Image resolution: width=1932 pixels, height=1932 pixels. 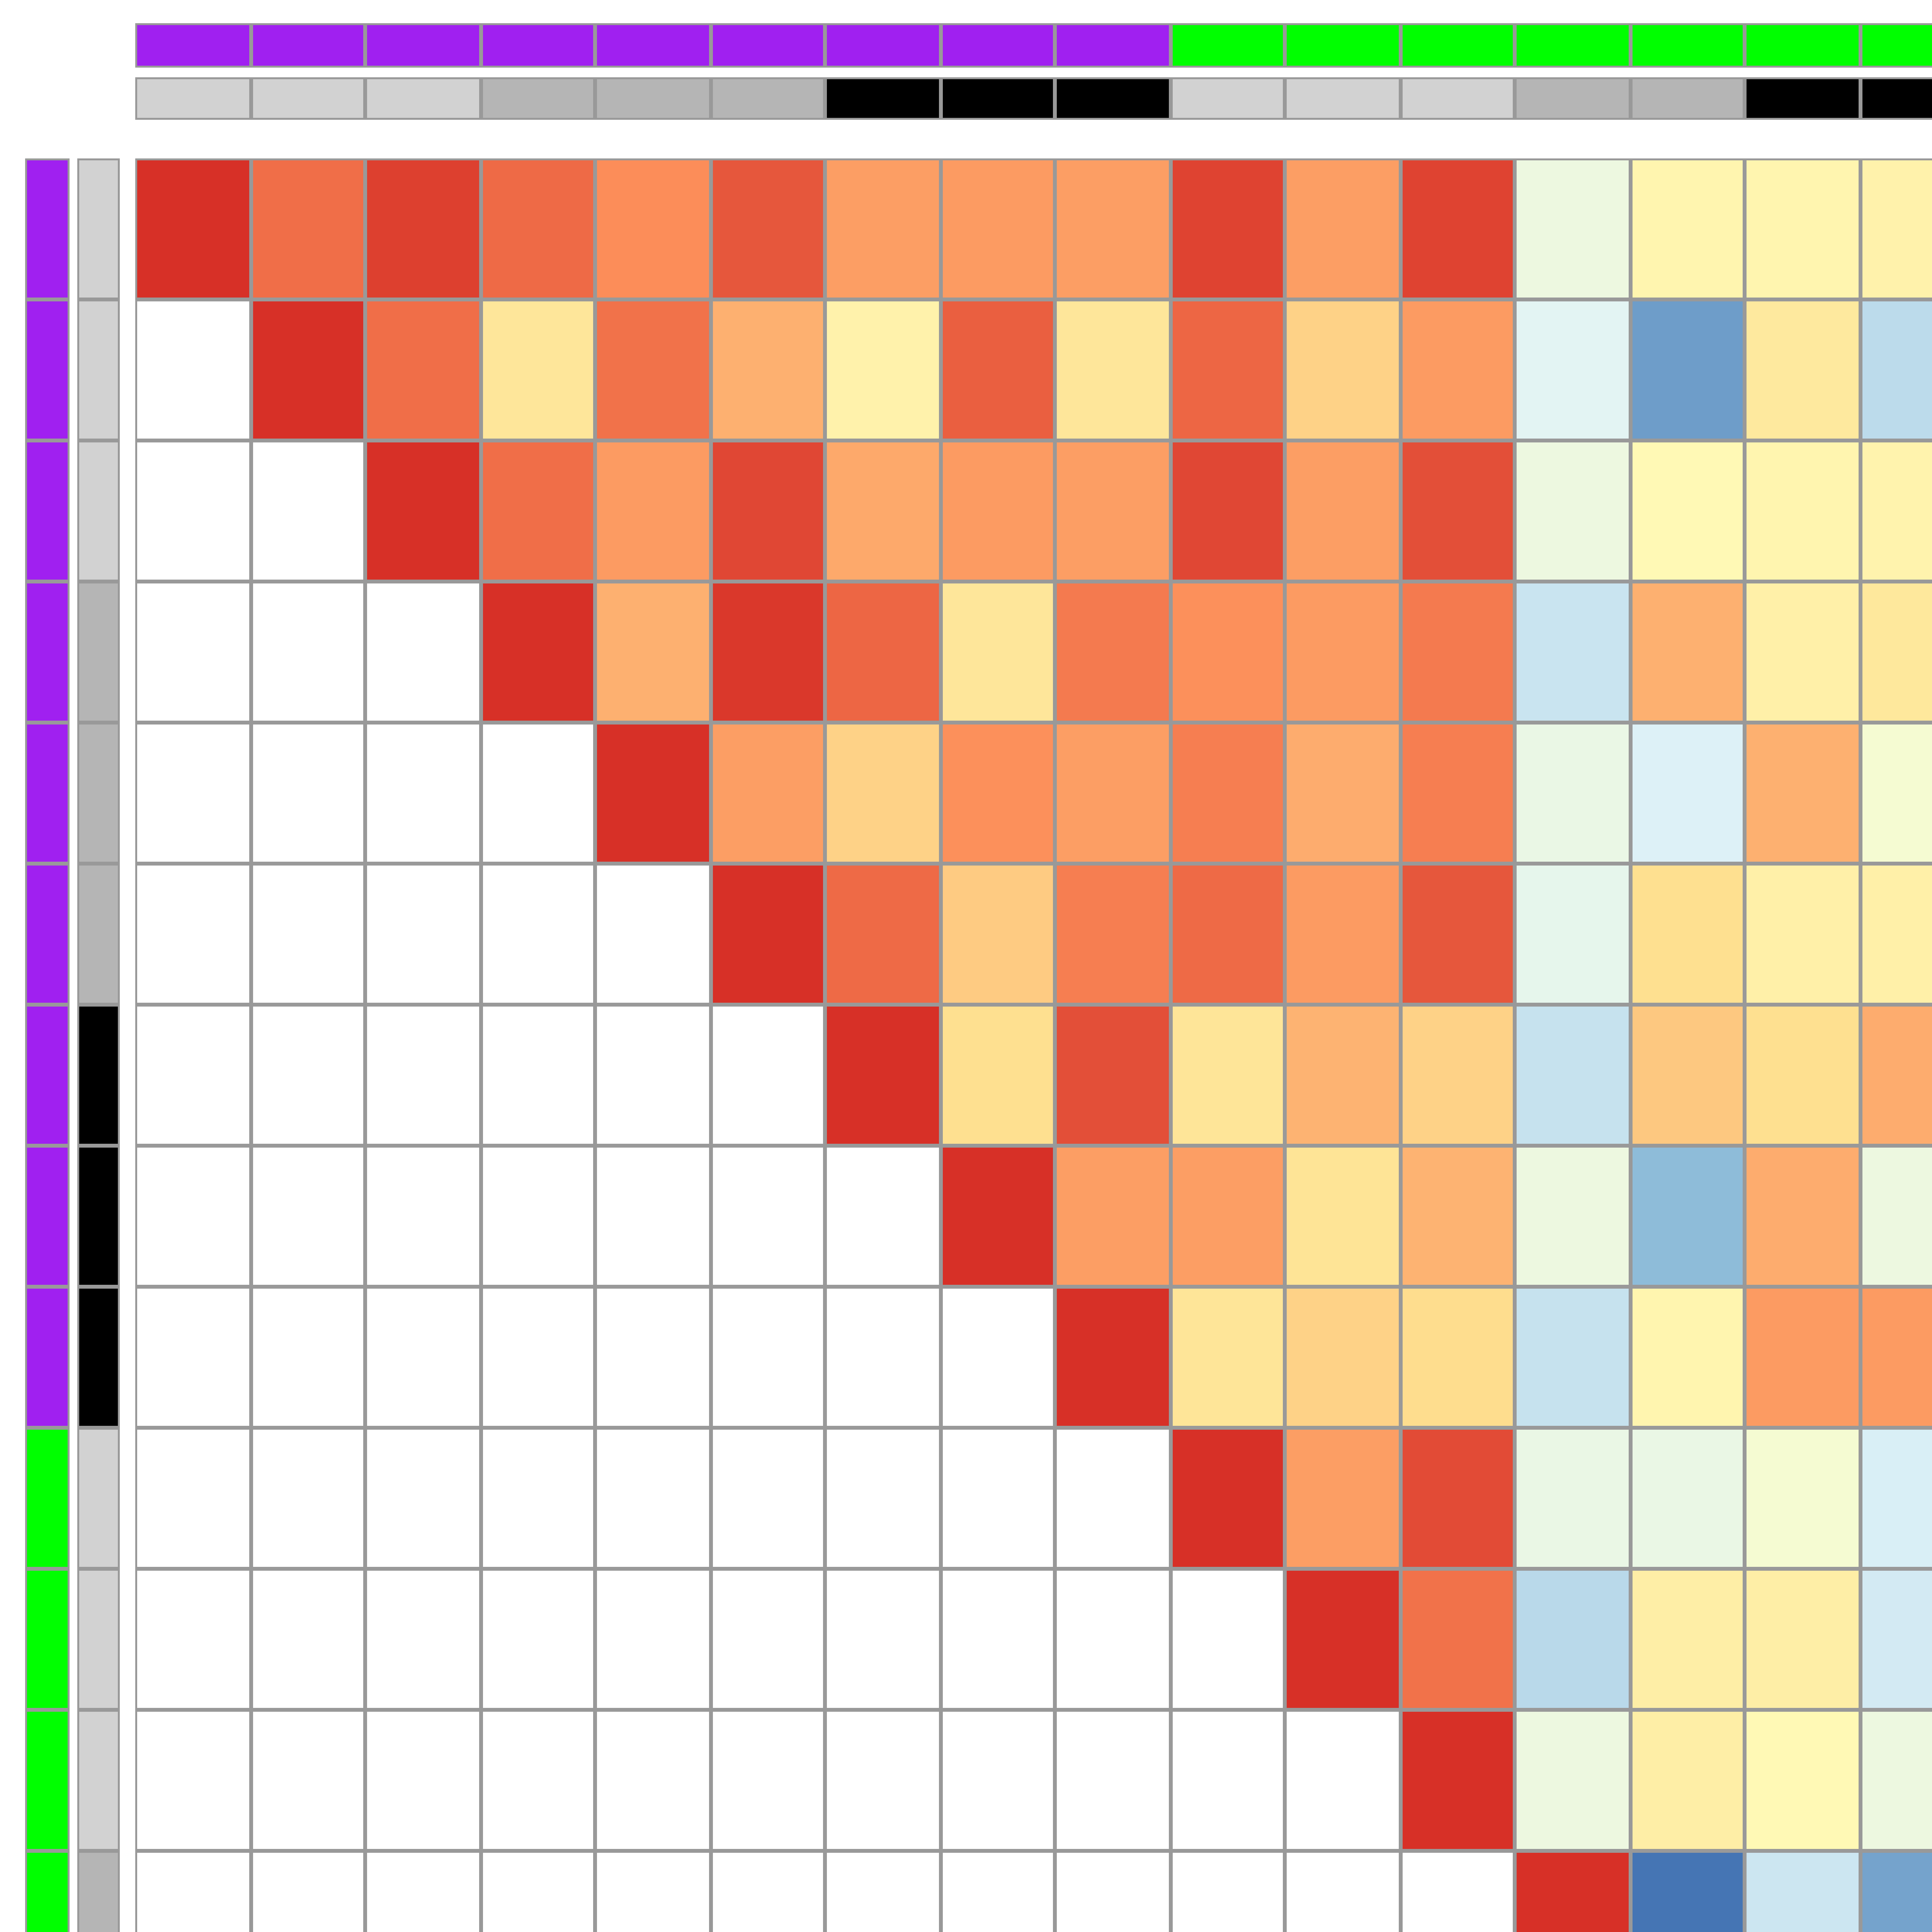 I want to click on top-annotation-source-bar, so click(x=1034, y=98).